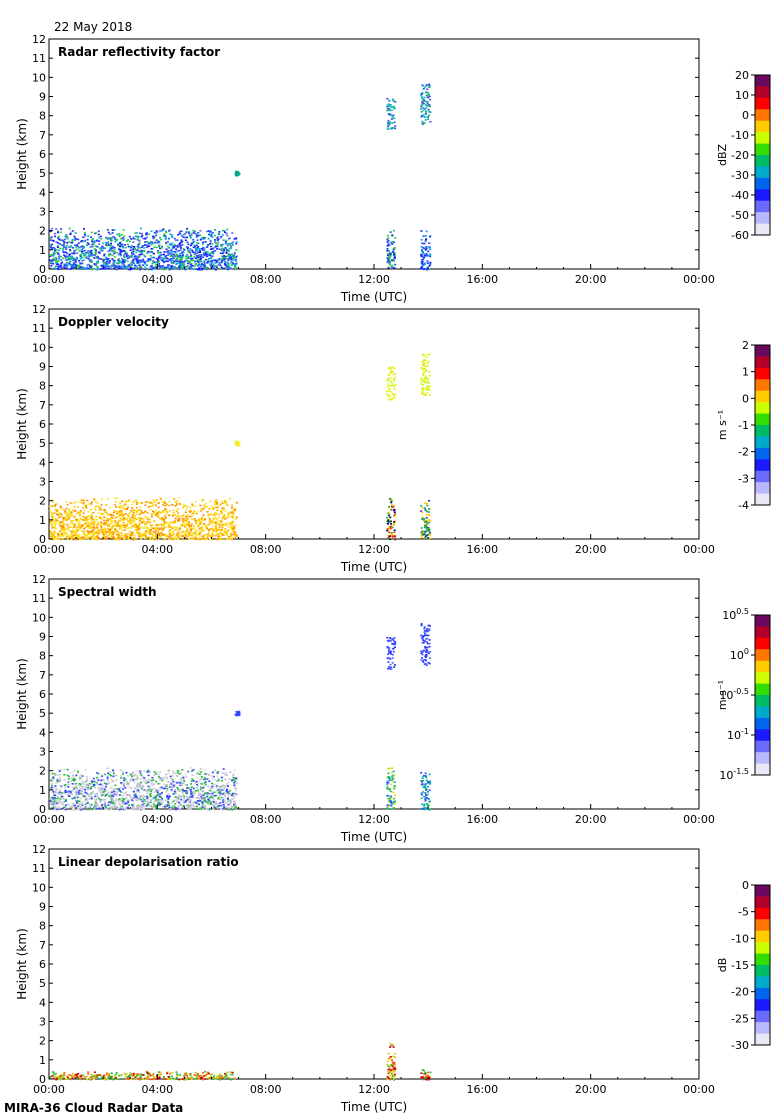 Image resolution: width=780 pixels, height=1120 pixels. I want to click on colorbar-tick-label: 100.5, so click(735, 614).